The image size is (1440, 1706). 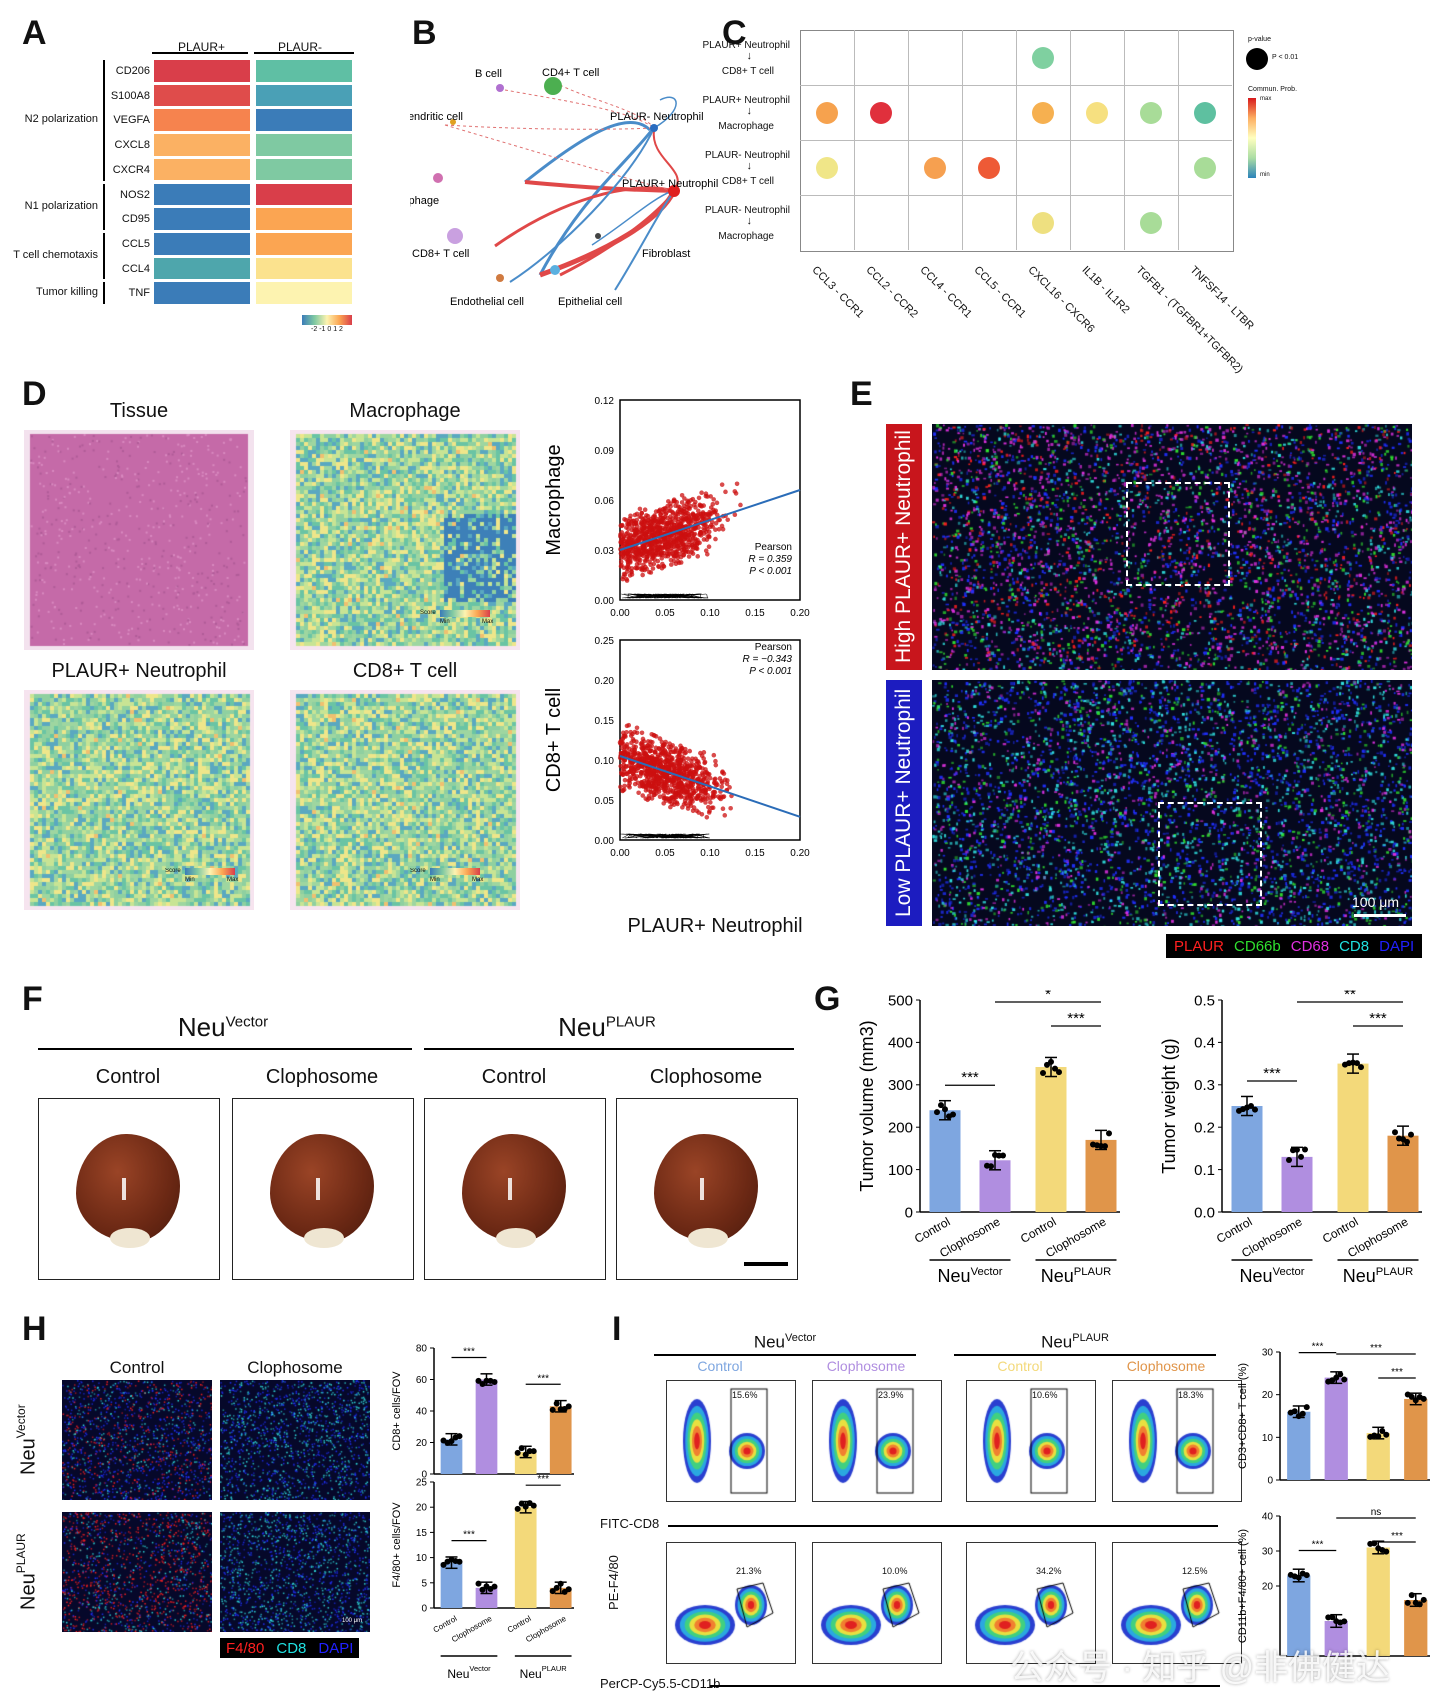 What do you see at coordinates (965, 1686) in the screenshot?
I see `axis-arrow` at bounding box center [965, 1686].